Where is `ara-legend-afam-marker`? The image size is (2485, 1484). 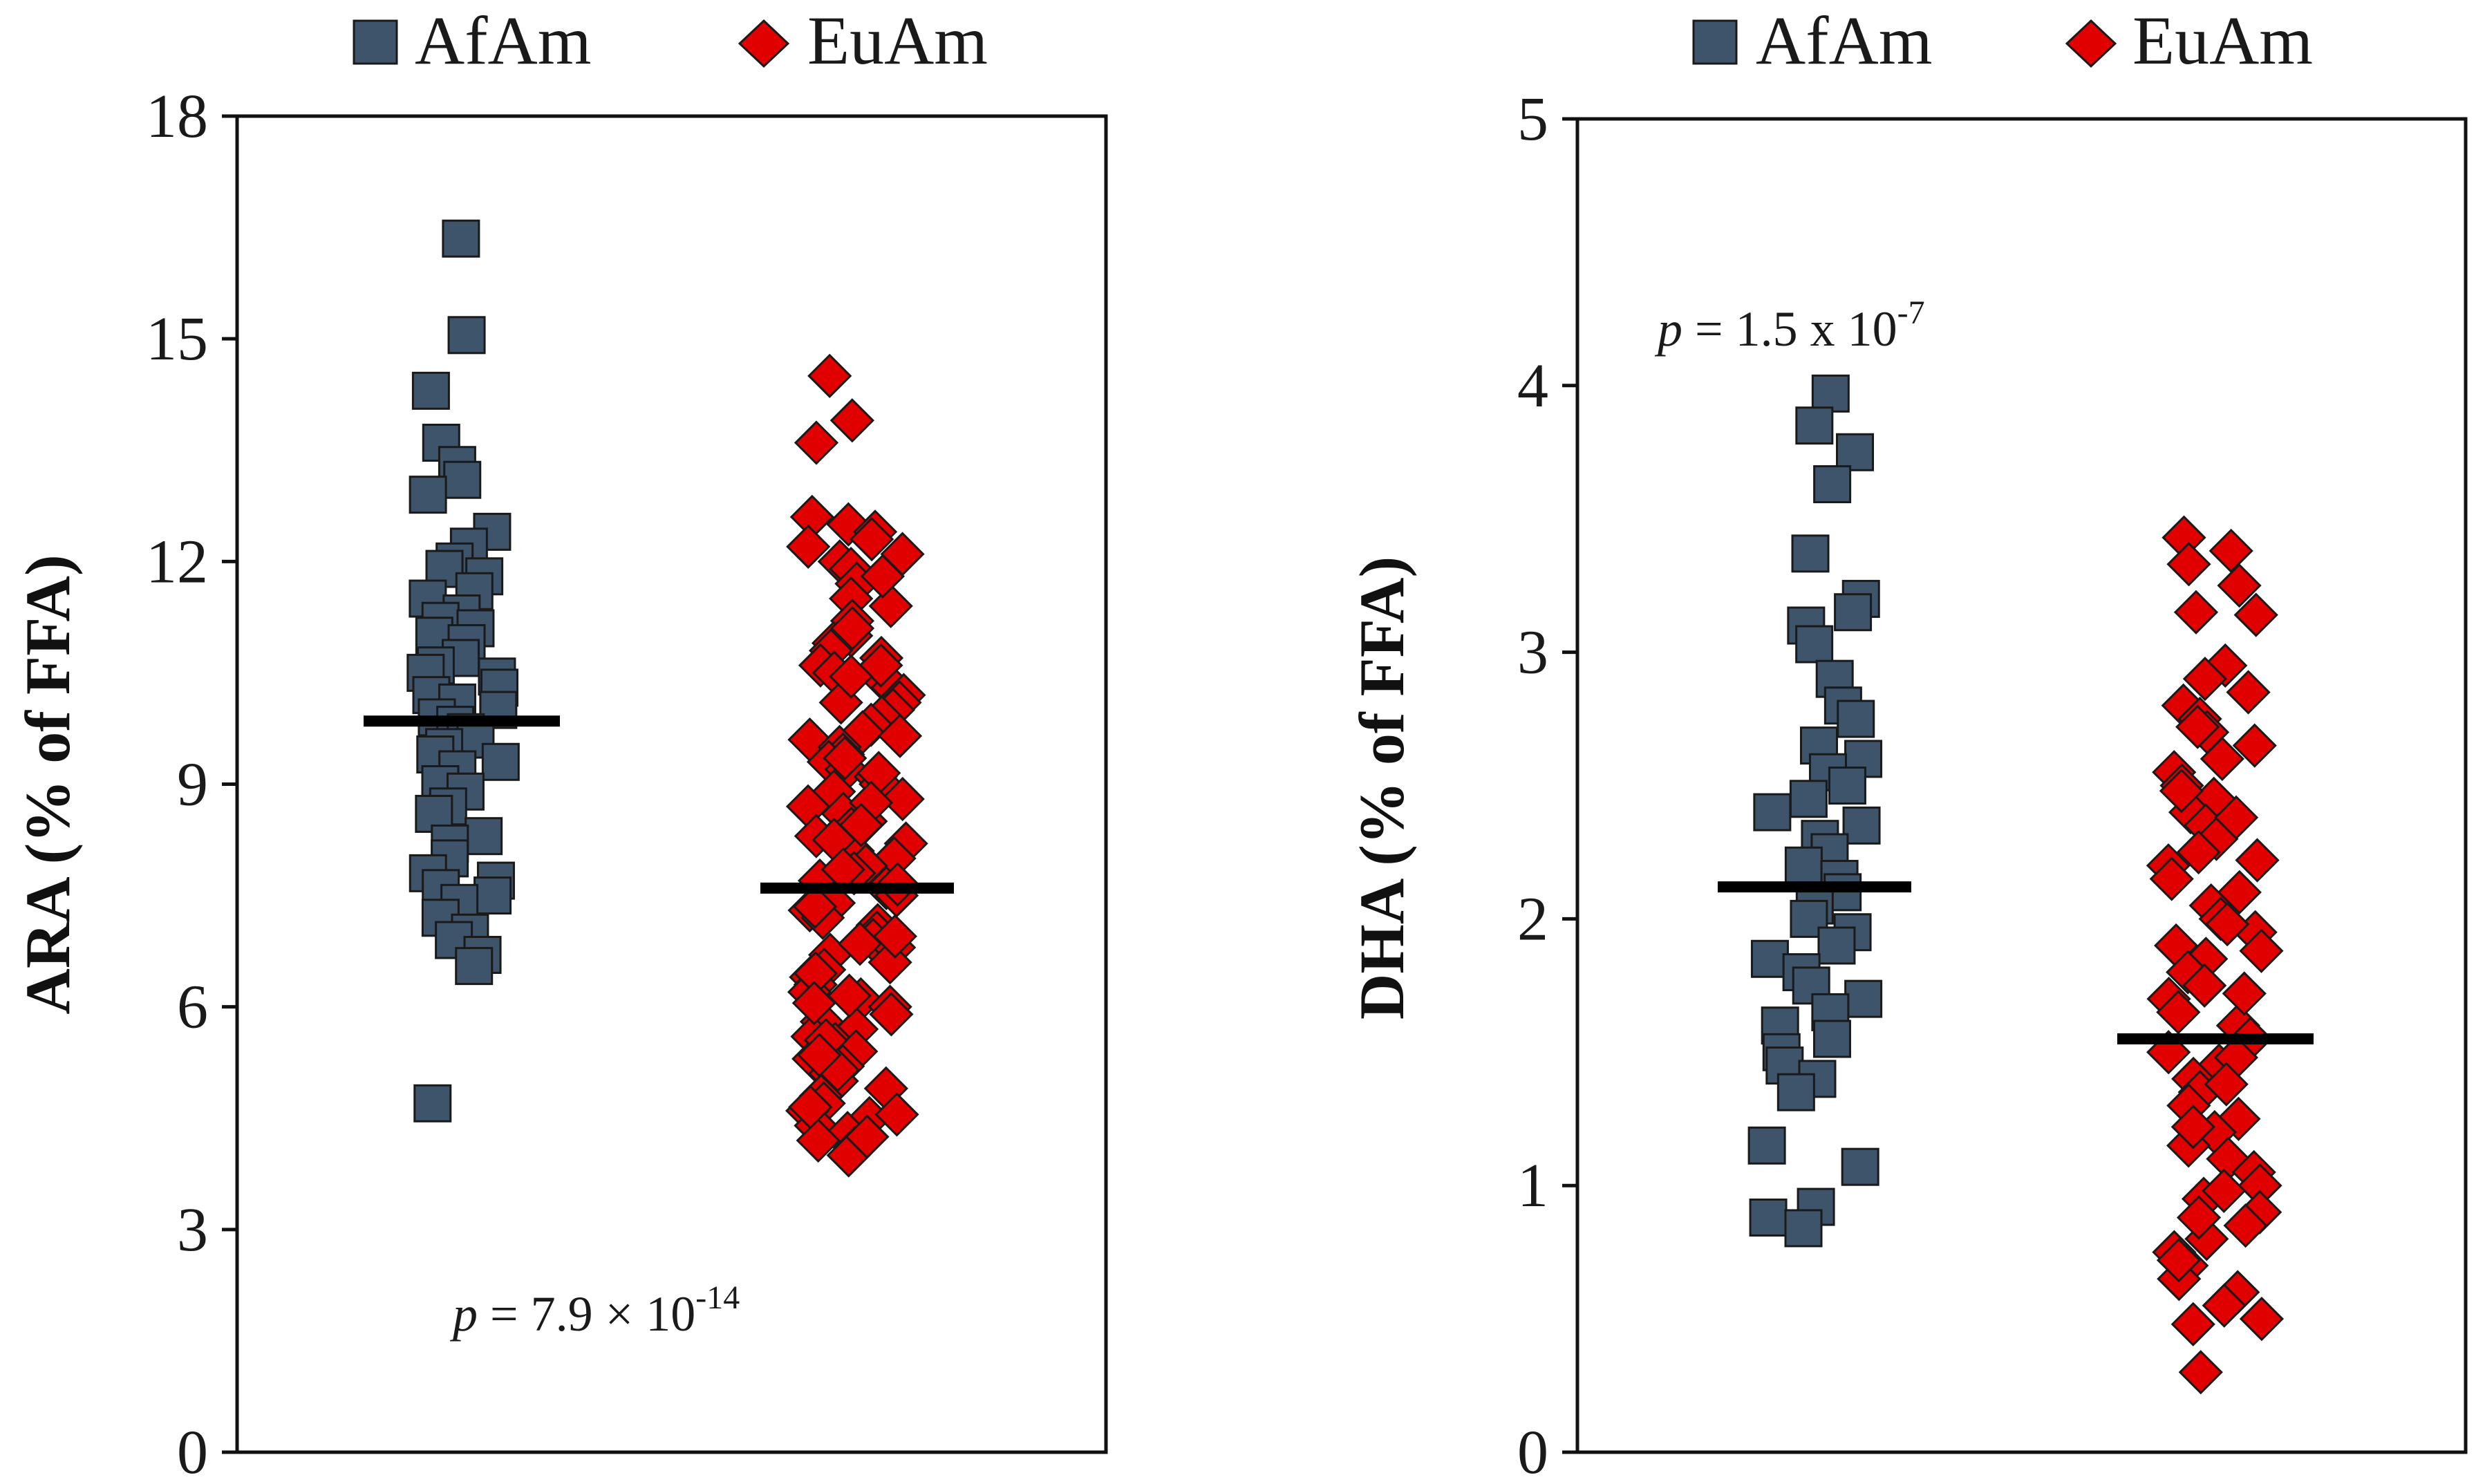 ara-legend-afam-marker is located at coordinates (375, 42).